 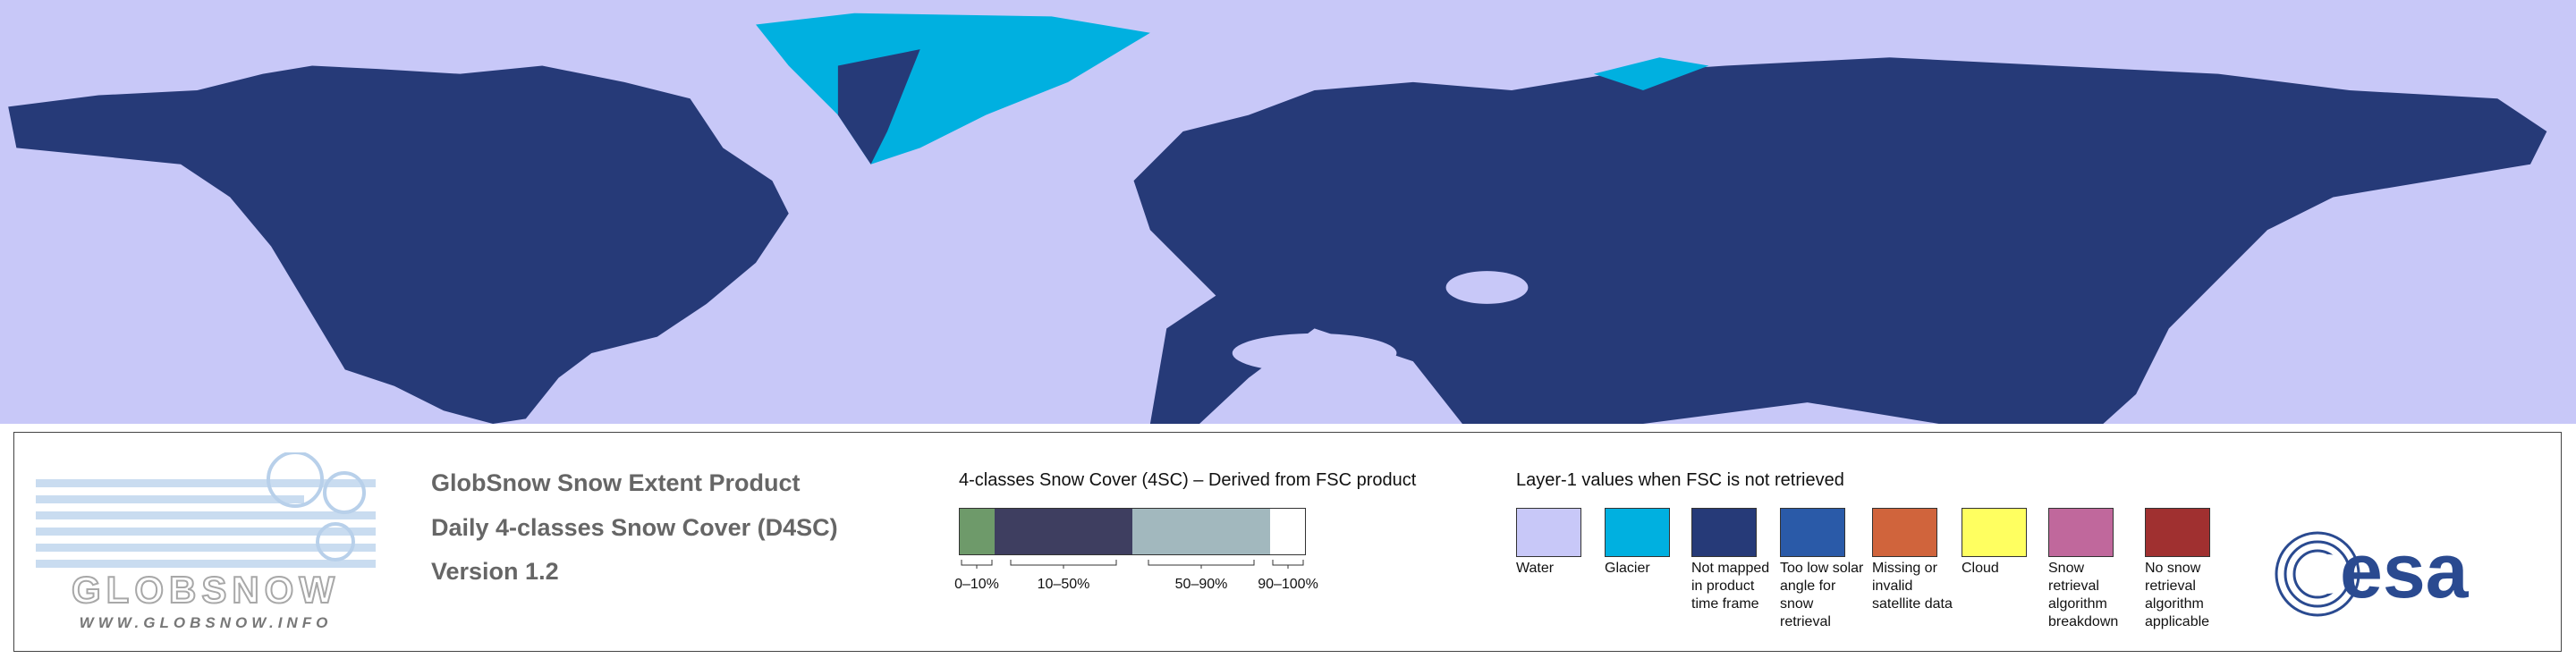 I want to click on class-label: 50–90%, so click(x=1201, y=584).